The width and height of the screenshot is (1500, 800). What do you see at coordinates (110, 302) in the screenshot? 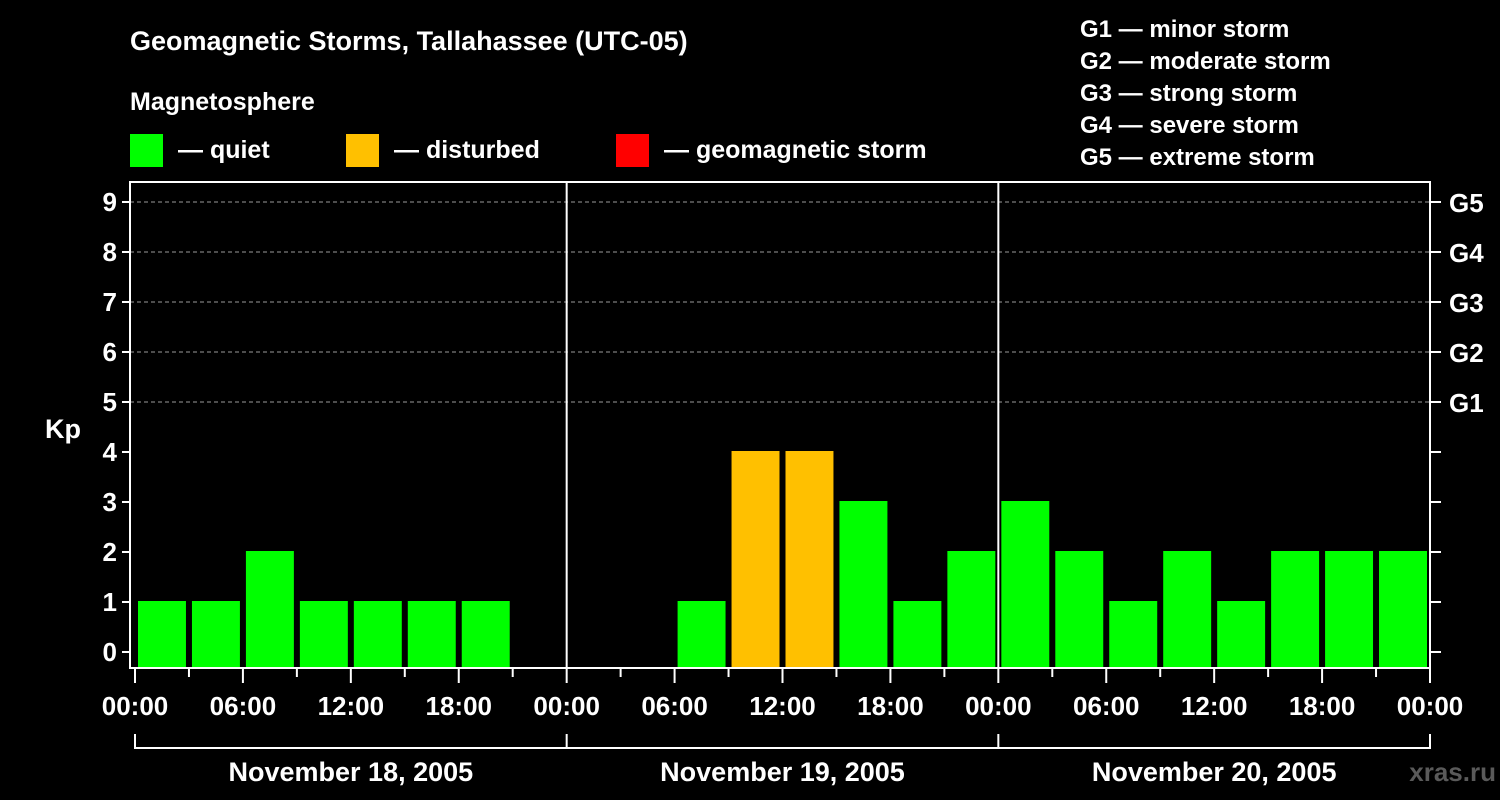
I see `y-tick-label: 7` at bounding box center [110, 302].